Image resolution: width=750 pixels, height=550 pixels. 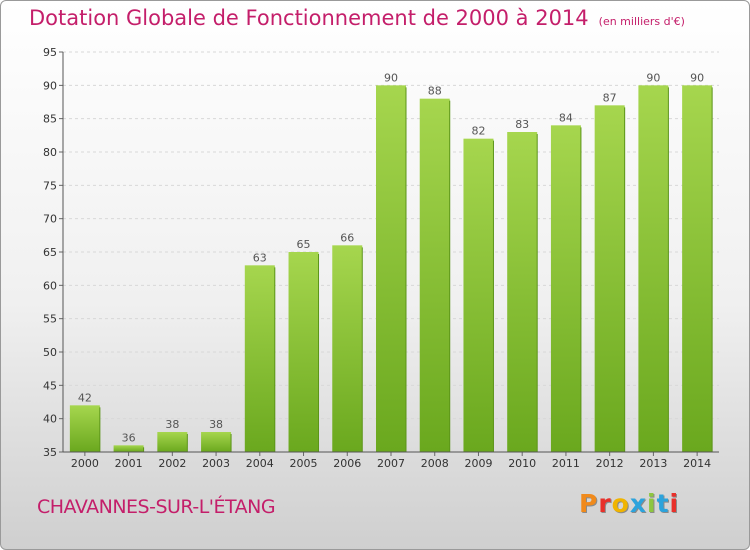 I want to click on bar-2010, so click(x=522, y=292).